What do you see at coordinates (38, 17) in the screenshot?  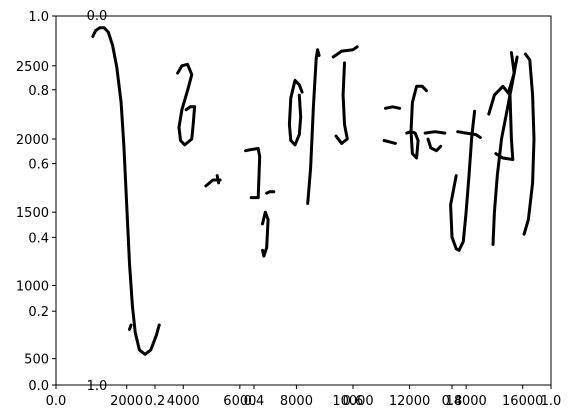 I see `y-tick-label: 1.0` at bounding box center [38, 17].